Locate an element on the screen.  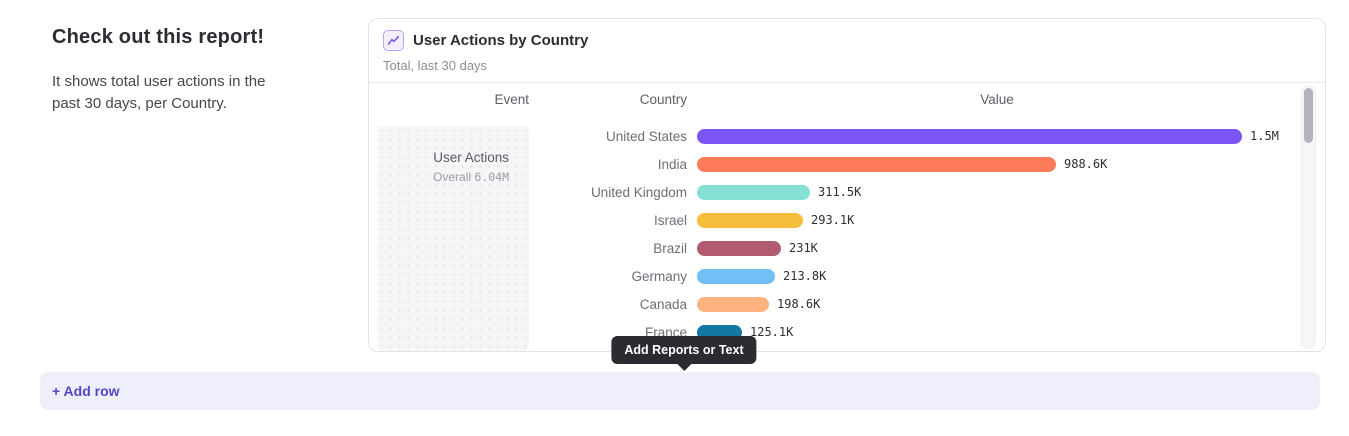
bar-row: Germany 213.8K is located at coordinates (835, 276).